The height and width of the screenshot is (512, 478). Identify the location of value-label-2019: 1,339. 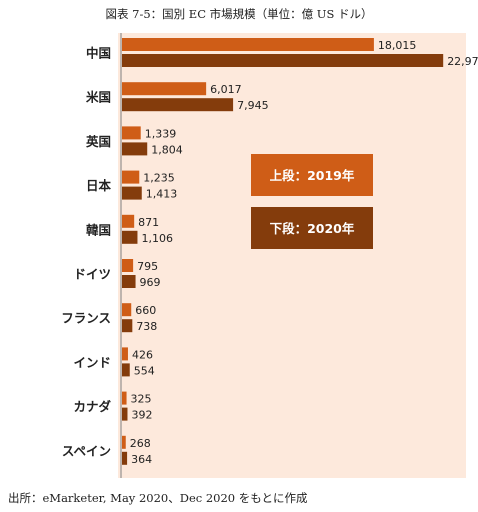
(161, 133).